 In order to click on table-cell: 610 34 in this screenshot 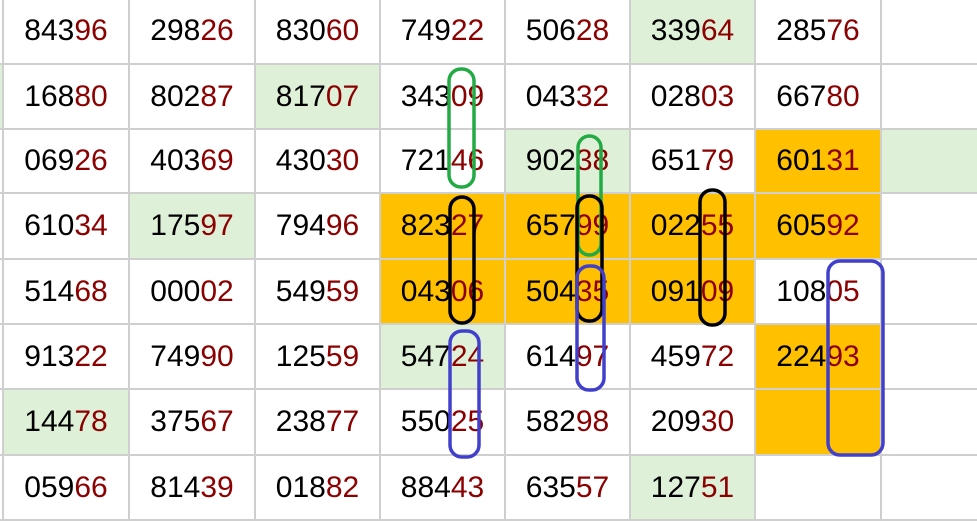, I will do `click(67, 227)`.